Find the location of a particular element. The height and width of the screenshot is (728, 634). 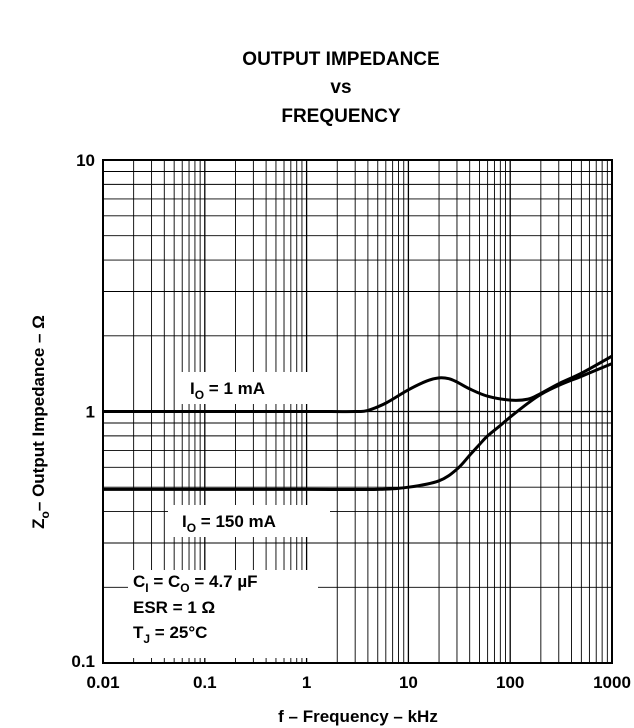

series-label-1ma-main: I is located at coordinates (192, 388).